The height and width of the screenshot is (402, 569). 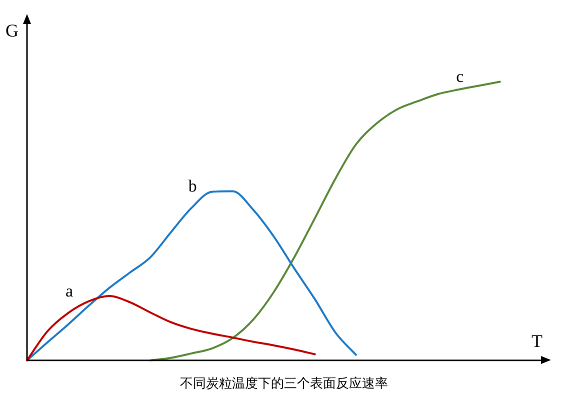 What do you see at coordinates (537, 341) in the screenshot?
I see `x-axis-title: T` at bounding box center [537, 341].